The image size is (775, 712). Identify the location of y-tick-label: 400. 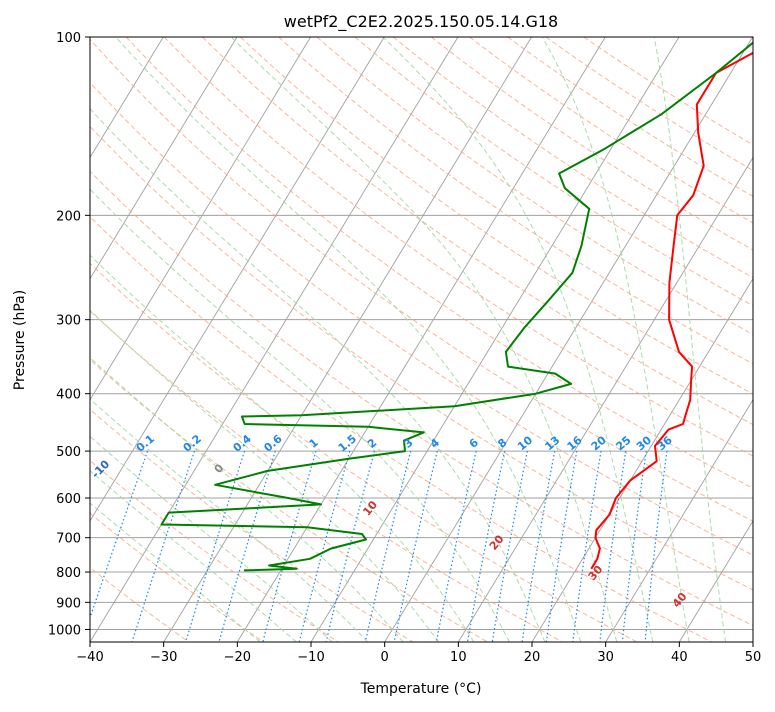
(68, 395).